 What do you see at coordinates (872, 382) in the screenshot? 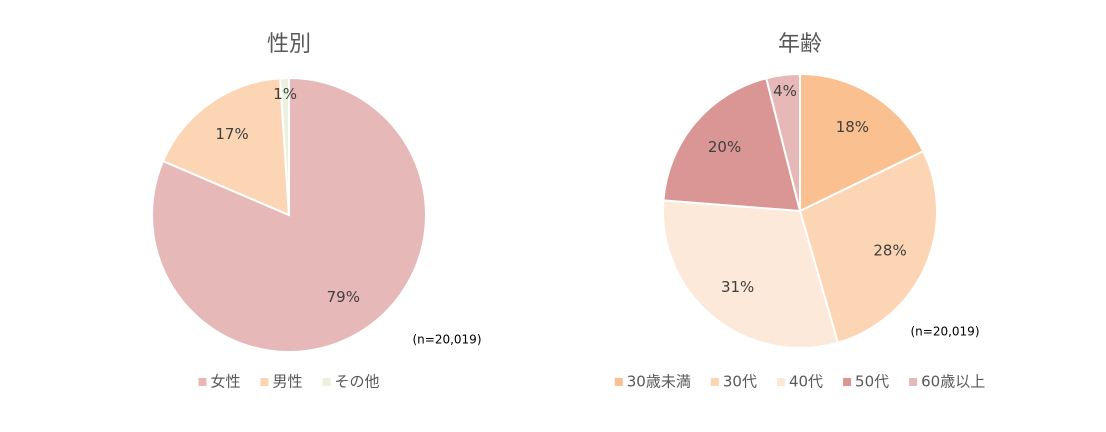
I see `legend-label: 50代` at bounding box center [872, 382].